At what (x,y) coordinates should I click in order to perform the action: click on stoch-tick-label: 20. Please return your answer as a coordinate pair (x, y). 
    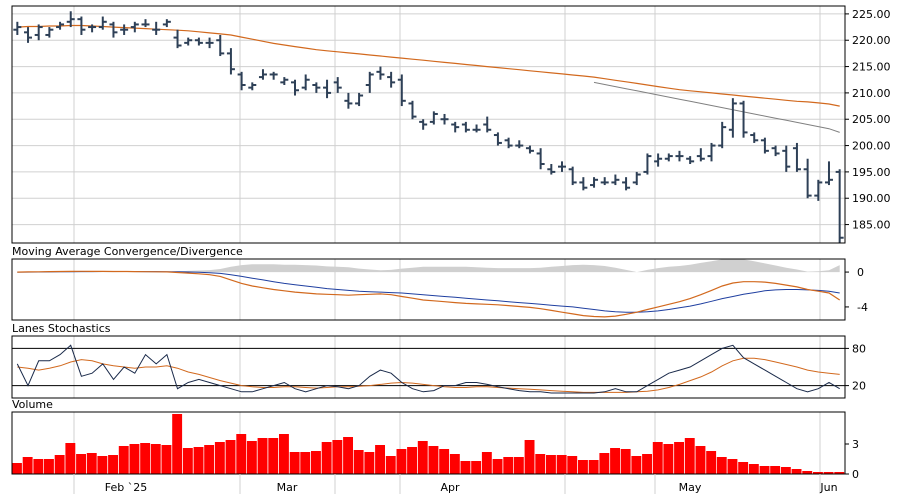
    Looking at the image, I should click on (859, 386).